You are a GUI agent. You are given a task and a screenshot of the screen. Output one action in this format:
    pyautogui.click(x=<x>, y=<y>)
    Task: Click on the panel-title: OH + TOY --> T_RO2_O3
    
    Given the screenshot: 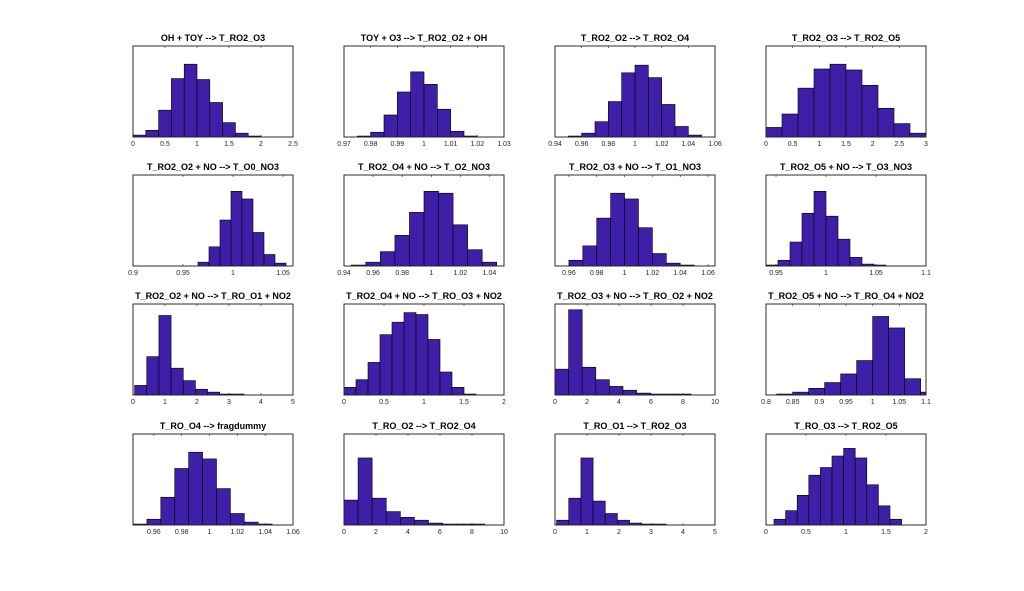 What is the action you would take?
    pyautogui.click(x=213, y=38)
    